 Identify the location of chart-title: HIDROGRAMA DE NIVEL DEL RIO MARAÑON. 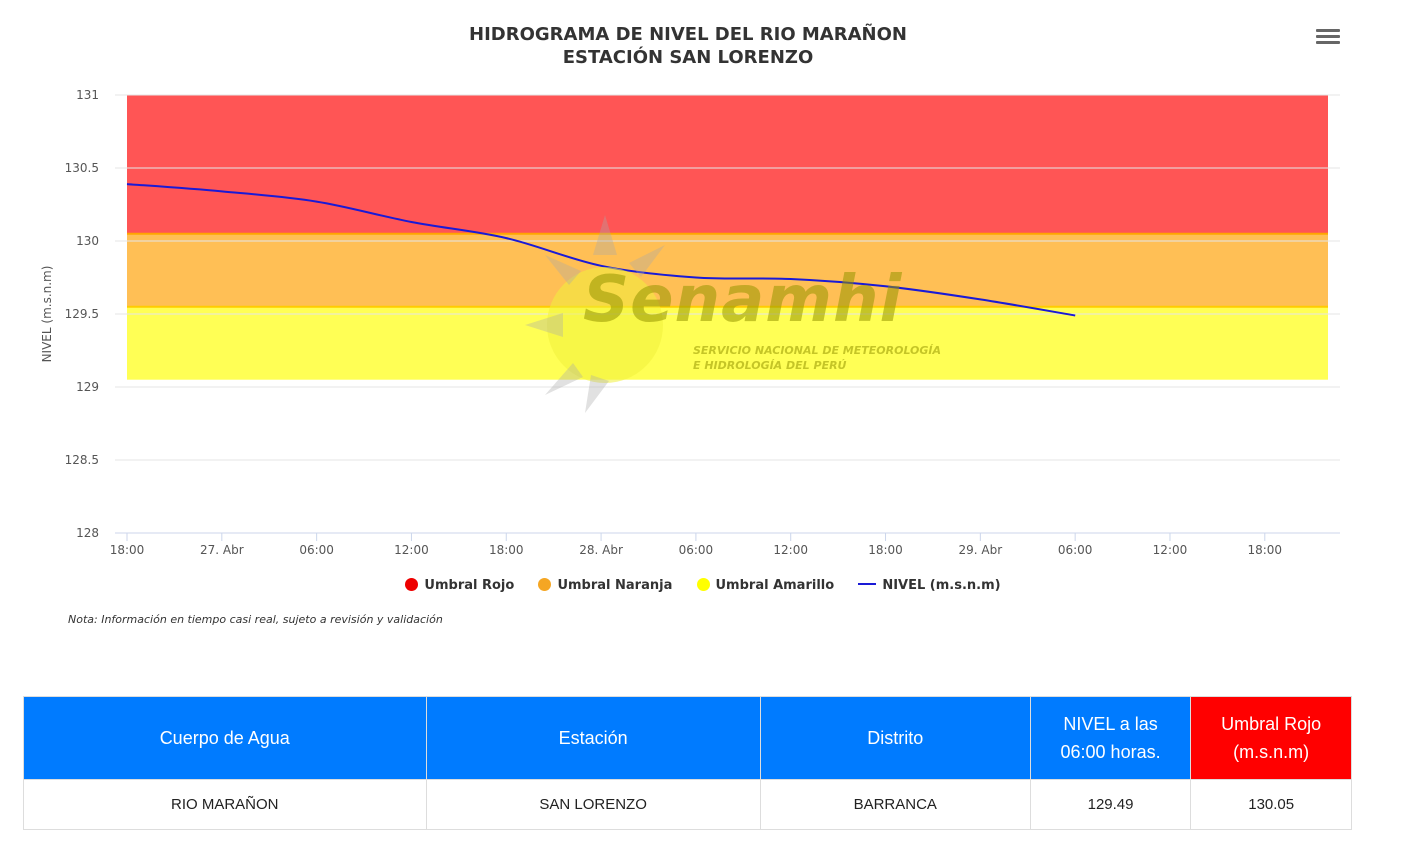
(688, 33).